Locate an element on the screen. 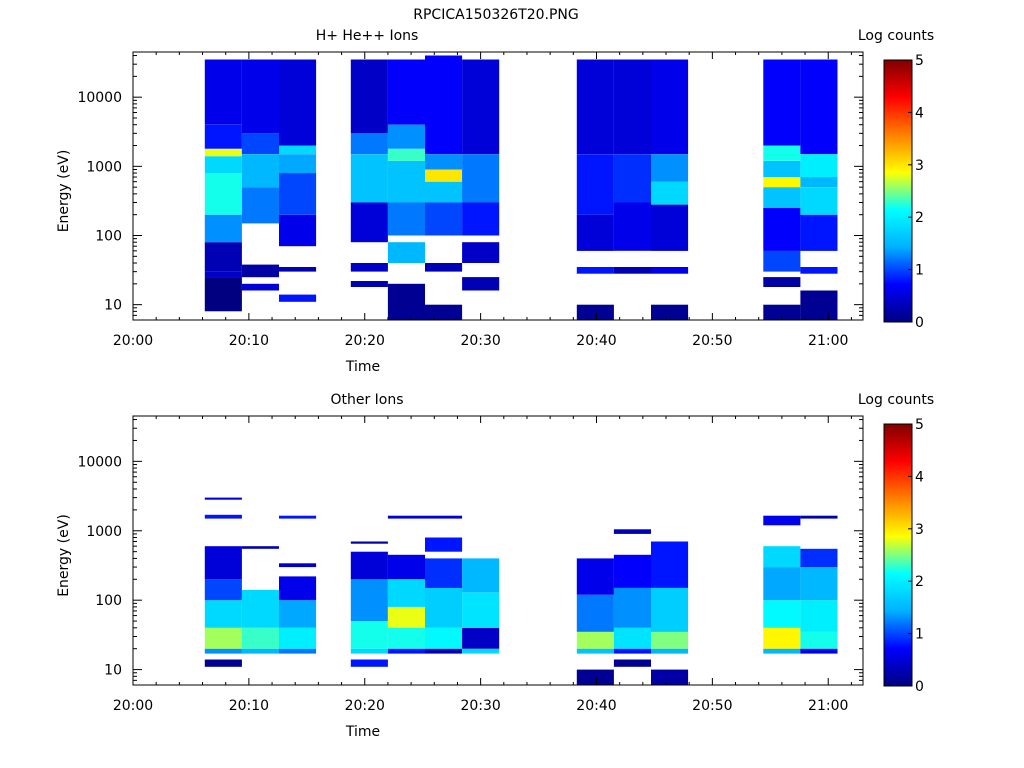 The width and height of the screenshot is (1024, 768). x-tick-label: 20:00 is located at coordinates (133, 706).